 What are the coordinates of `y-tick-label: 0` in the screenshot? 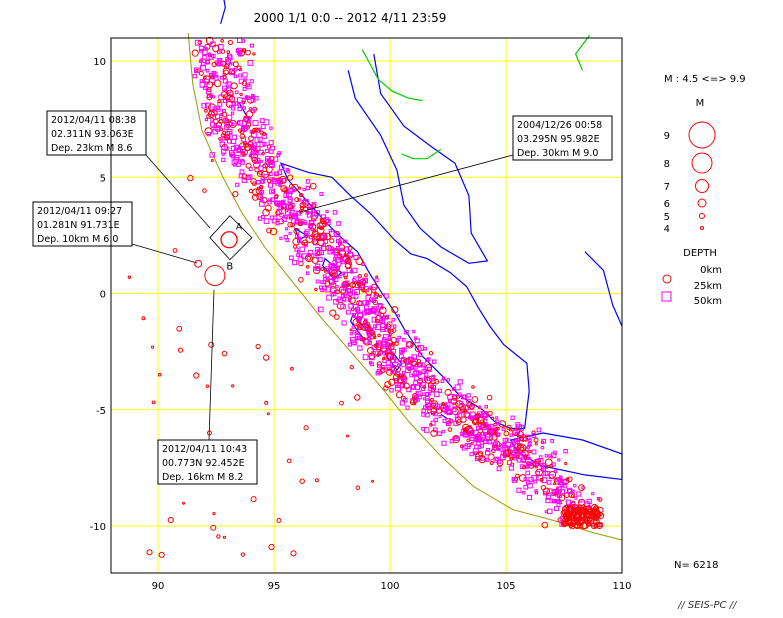 It's located at (103, 295).